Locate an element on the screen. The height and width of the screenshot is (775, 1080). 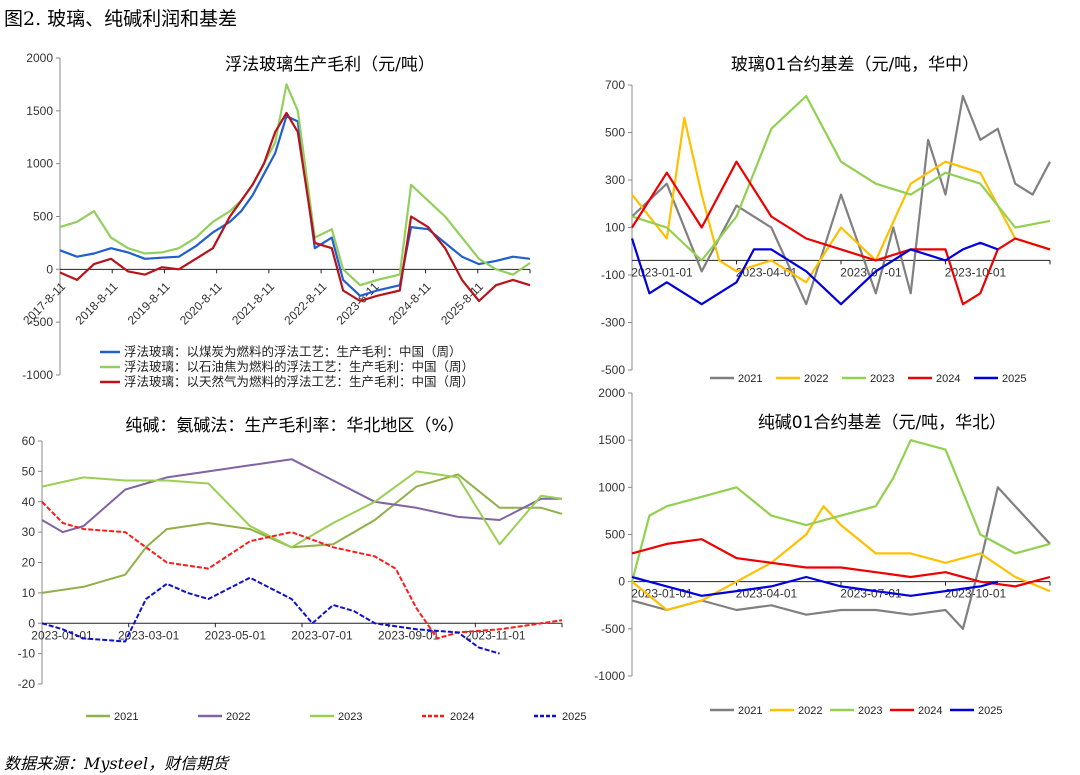
x-tick-label: 2023-05-01 is located at coordinates (236, 635).